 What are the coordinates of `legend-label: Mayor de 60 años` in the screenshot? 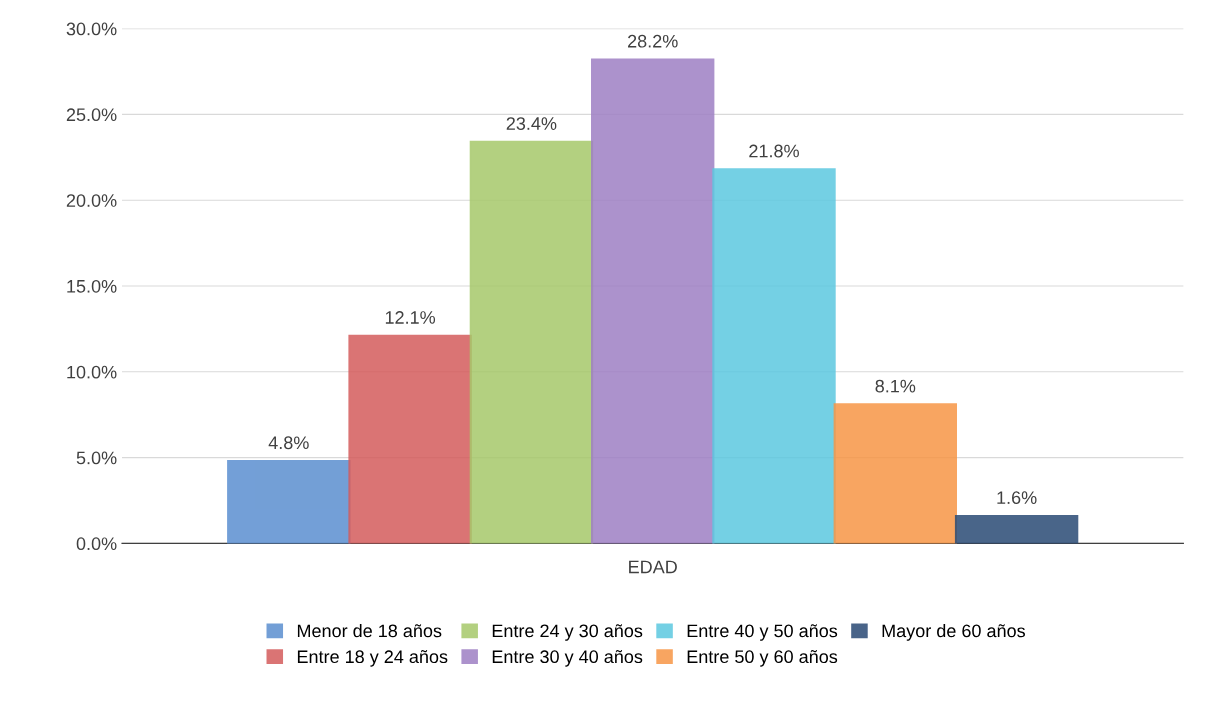 It's located at (953, 632).